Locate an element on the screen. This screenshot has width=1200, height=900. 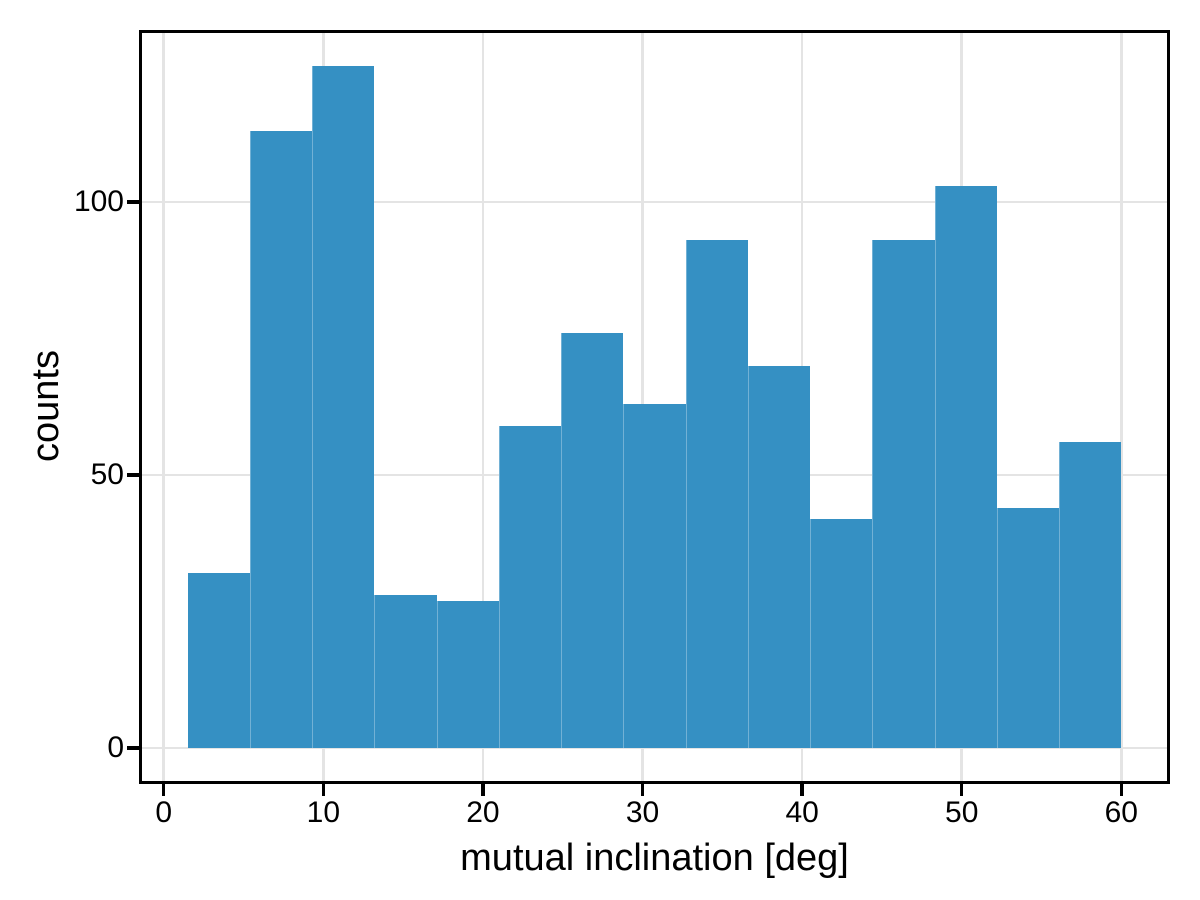
y-axis-title: counts is located at coordinates (46, 406).